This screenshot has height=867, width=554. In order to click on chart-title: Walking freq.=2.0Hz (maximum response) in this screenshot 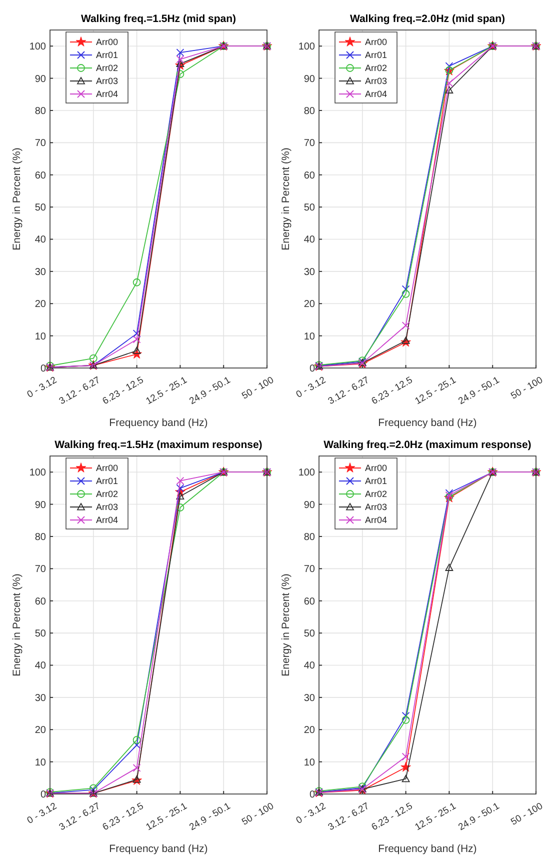, I will do `click(428, 445)`.